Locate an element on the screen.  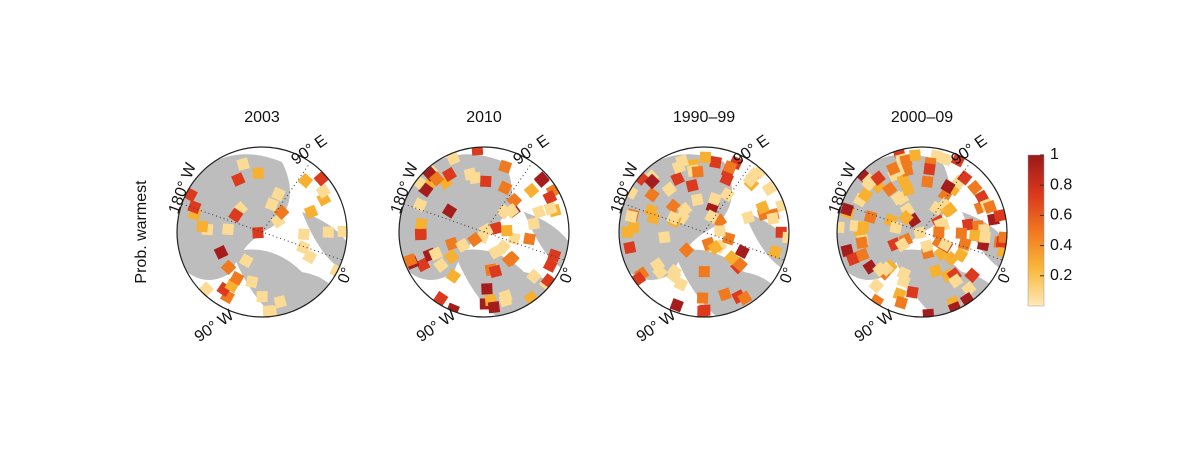
land is located at coordinates (324, 242).